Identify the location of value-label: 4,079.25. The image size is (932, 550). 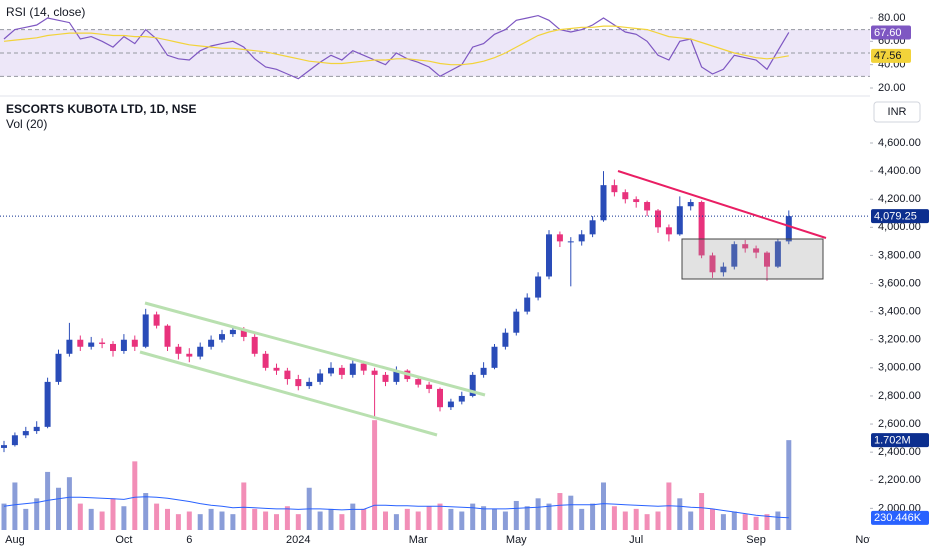
(895, 217).